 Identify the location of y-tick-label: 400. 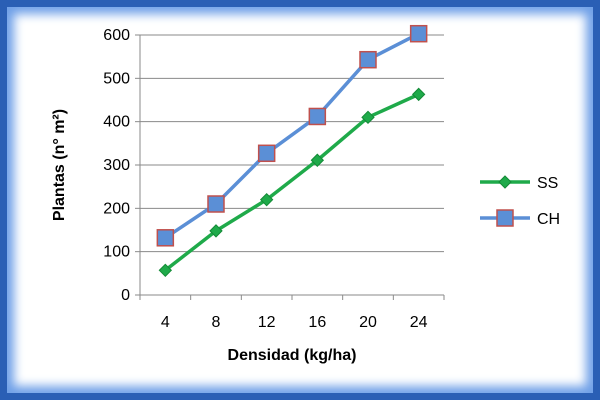
(116, 122).